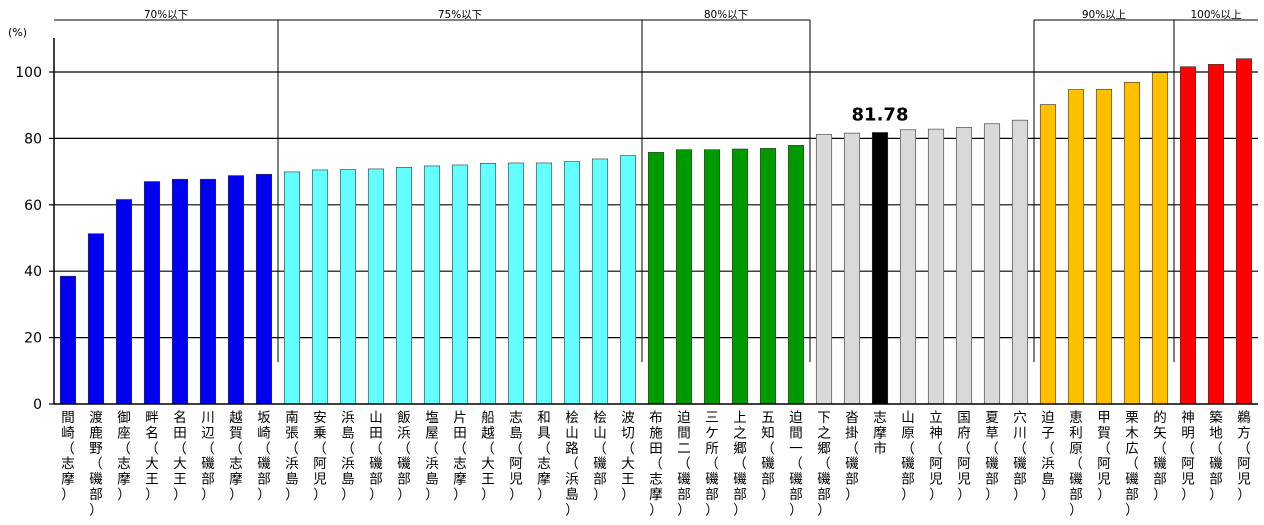 This screenshot has width=1264, height=525. What do you see at coordinates (1216, 456) in the screenshot?
I see `x-tick-label: 築地（磯部）` at bounding box center [1216, 456].